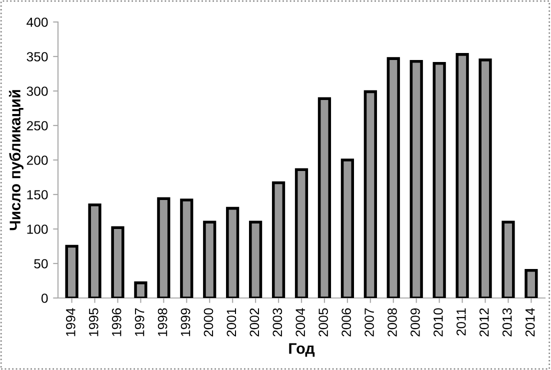  I want to click on x-tick-label: 1998, so click(163, 322).